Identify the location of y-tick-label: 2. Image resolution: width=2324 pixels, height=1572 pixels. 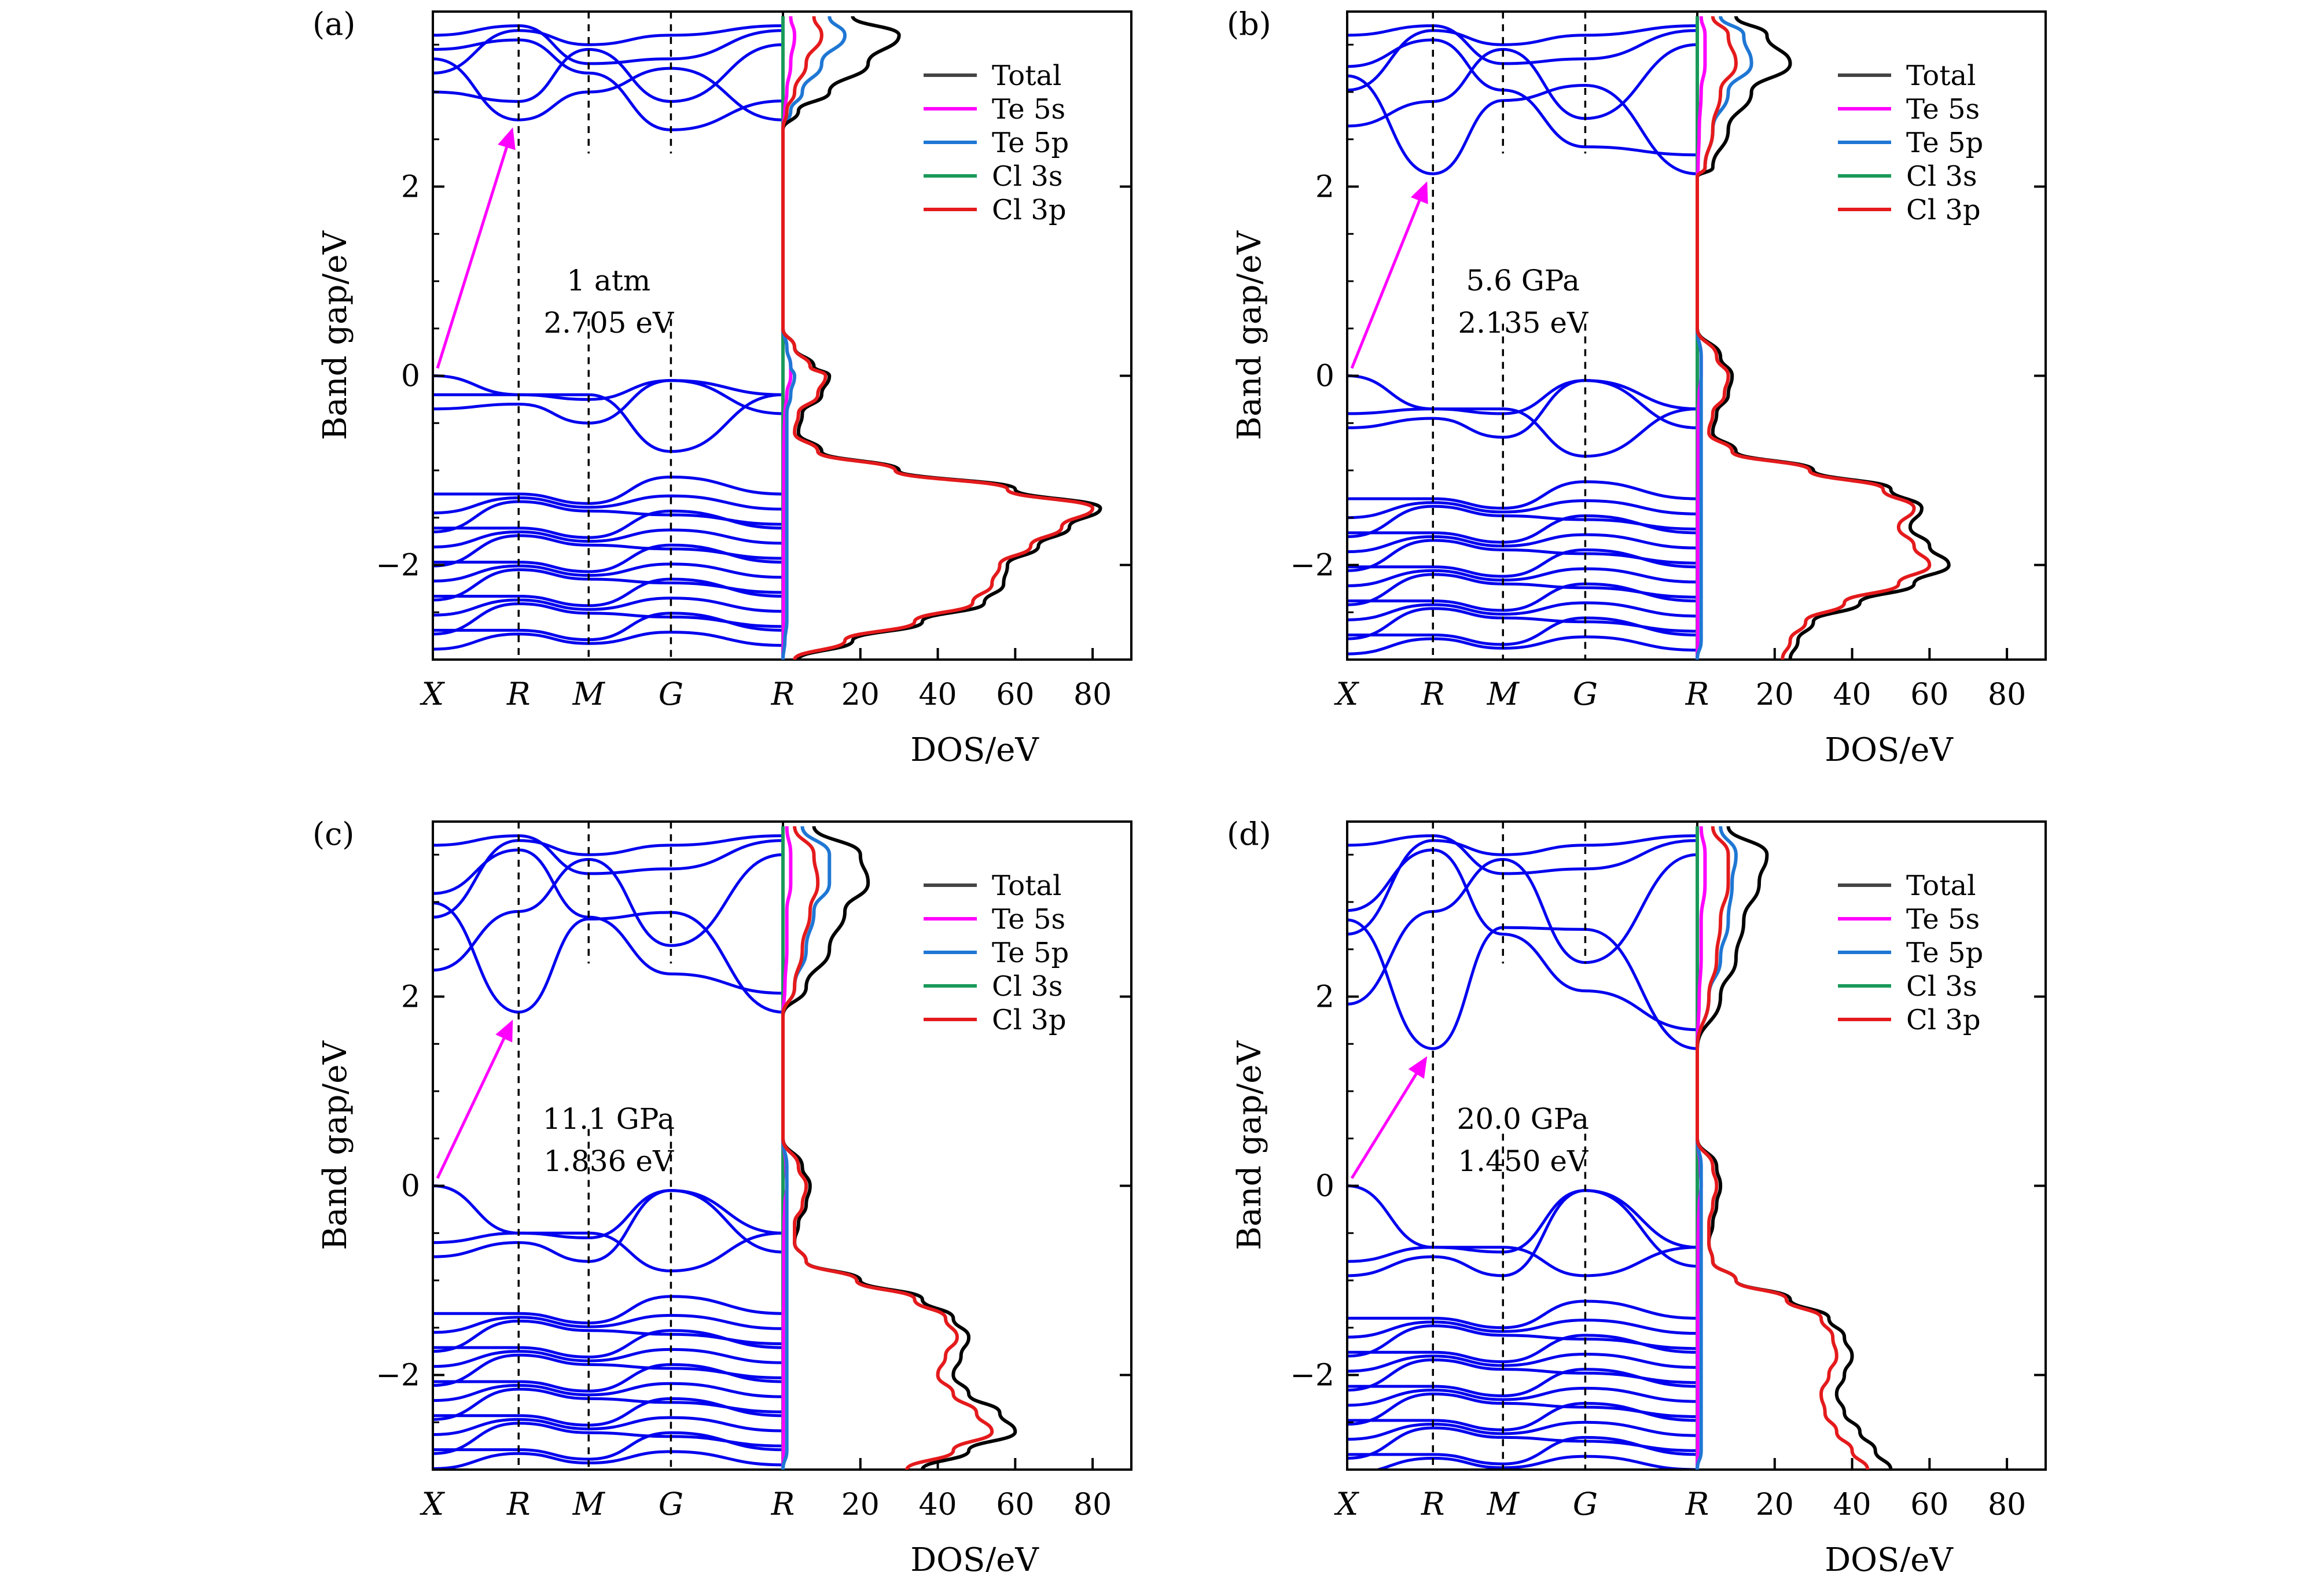
(411, 187).